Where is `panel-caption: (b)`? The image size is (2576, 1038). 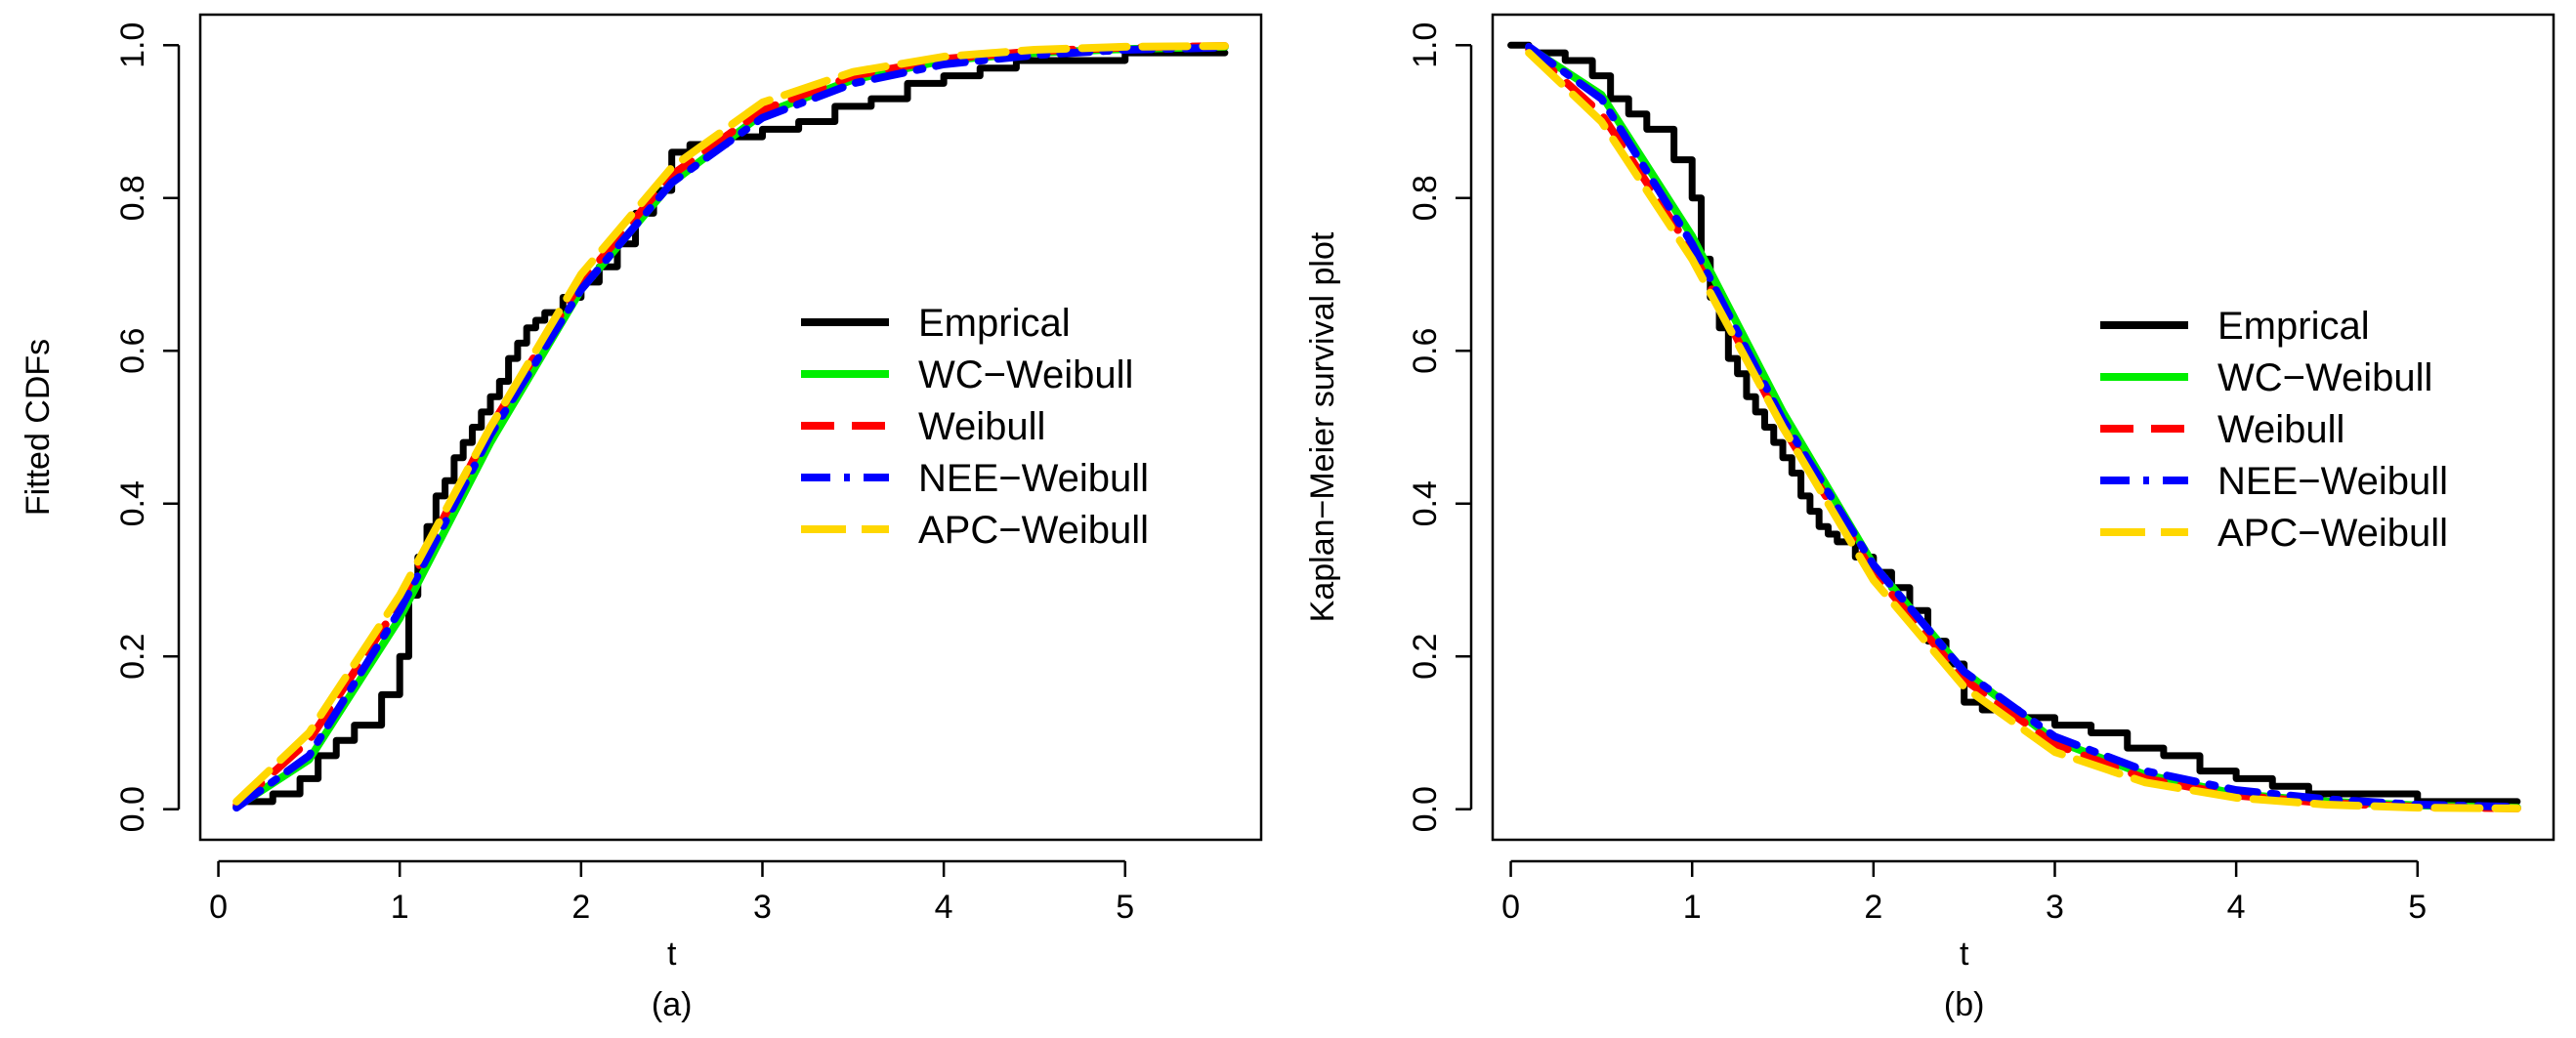 panel-caption: (b) is located at coordinates (1964, 1004).